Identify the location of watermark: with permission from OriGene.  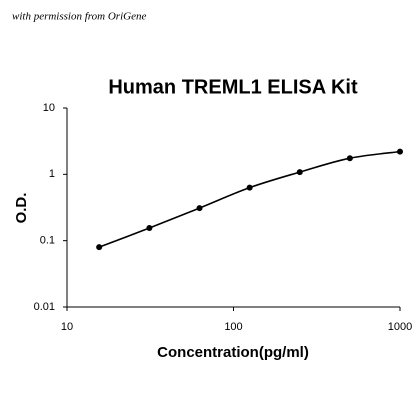
(79, 17).